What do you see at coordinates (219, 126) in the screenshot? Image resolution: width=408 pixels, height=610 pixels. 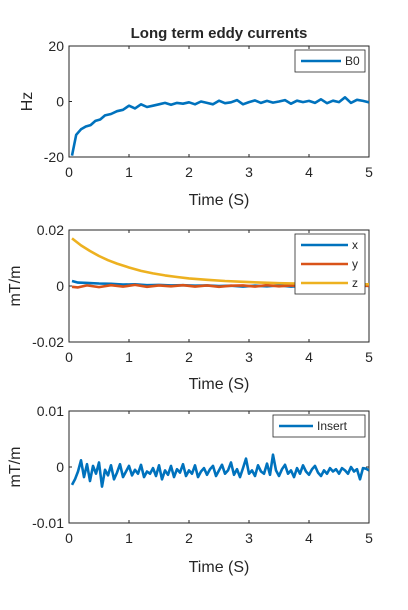 I see `series-line-B0` at bounding box center [219, 126].